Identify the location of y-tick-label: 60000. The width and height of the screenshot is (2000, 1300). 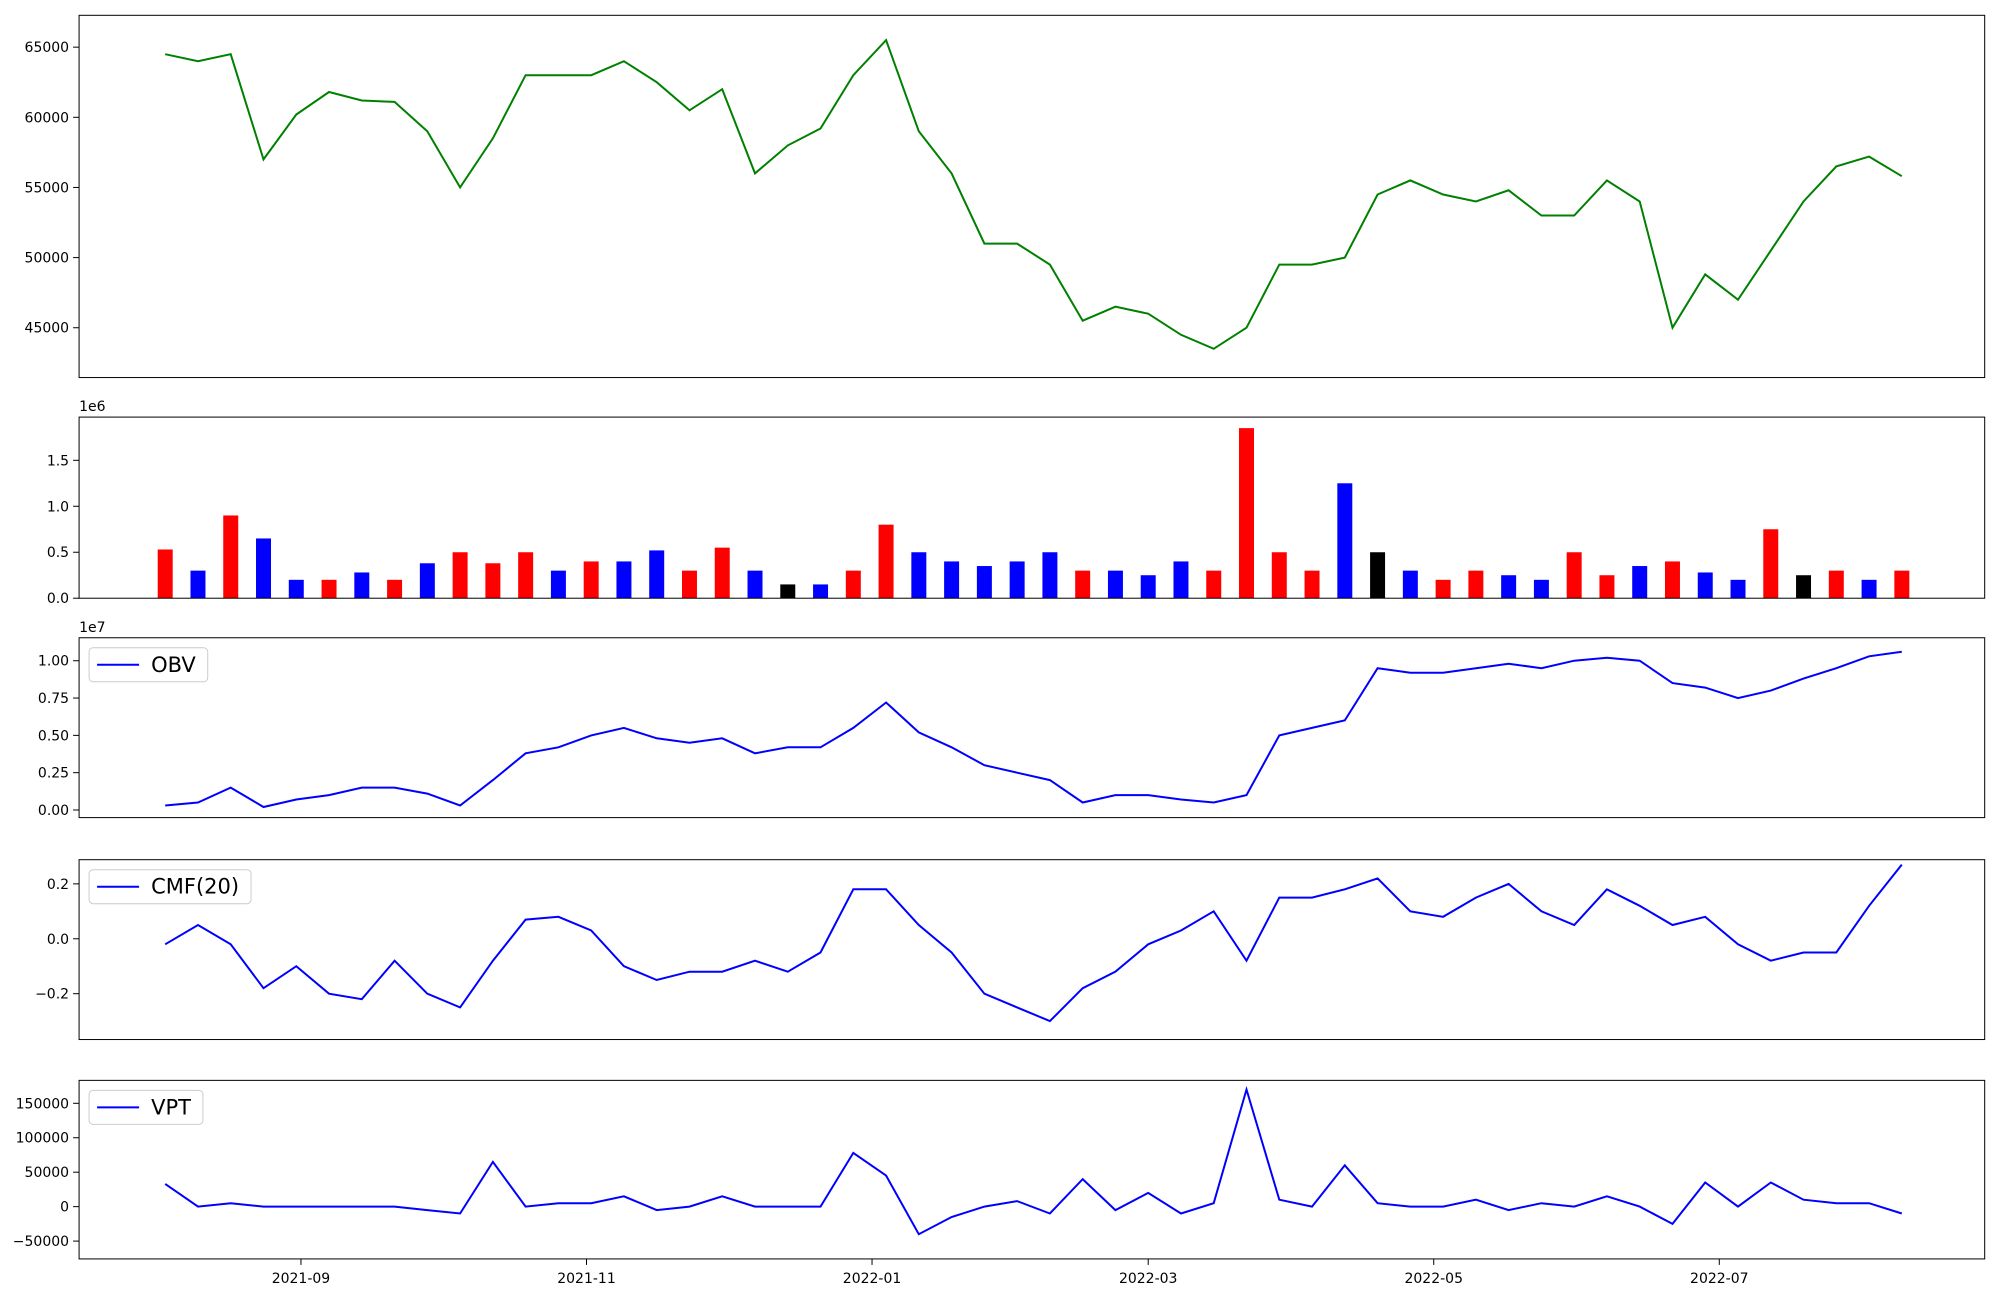
(47, 118).